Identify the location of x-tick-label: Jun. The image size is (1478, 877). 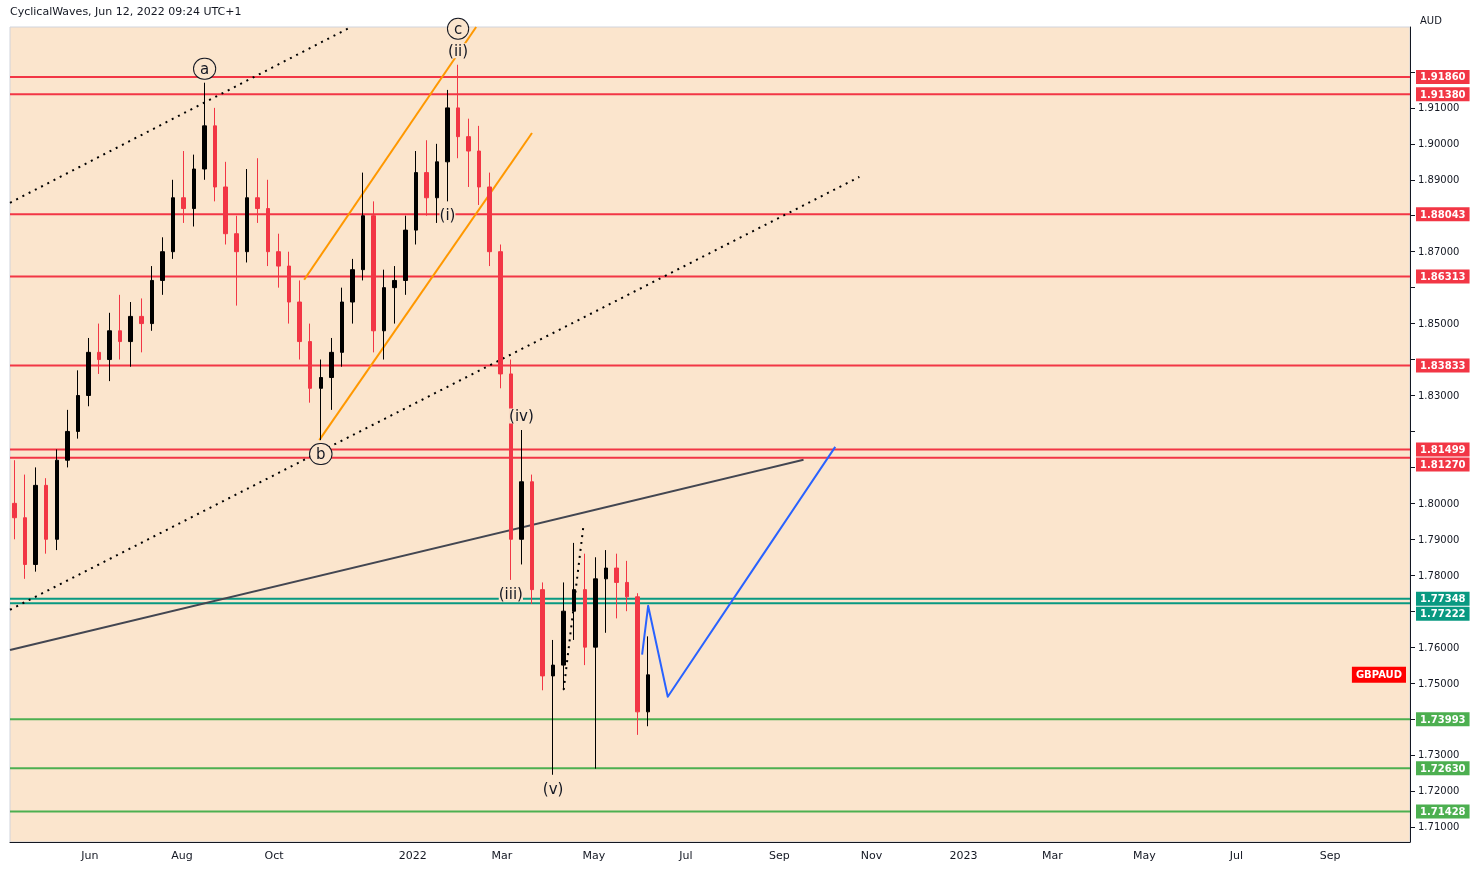
(89, 855).